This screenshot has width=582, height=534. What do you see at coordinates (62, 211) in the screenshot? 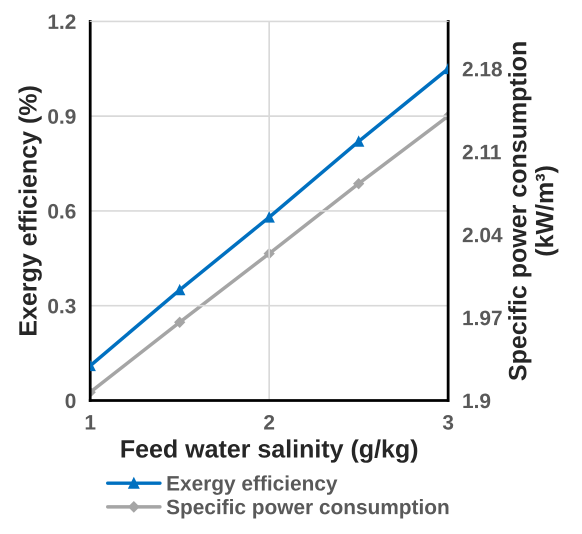
I see `y-tick-label: 0.6` at bounding box center [62, 211].